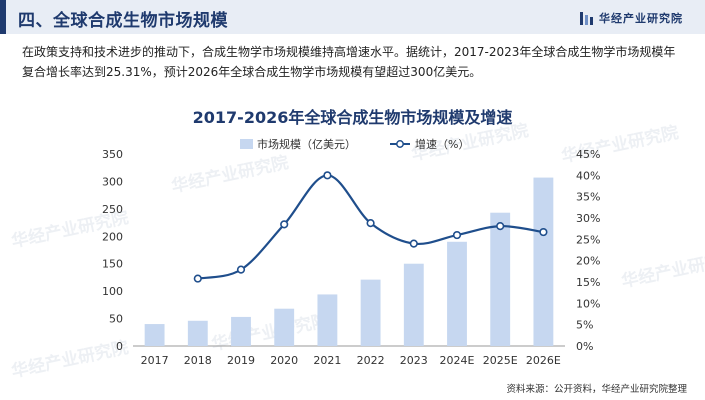 Image resolution: width=705 pixels, height=400 pixels. What do you see at coordinates (442, 144) in the screenshot?
I see `legend-line-label: 增速（%）` at bounding box center [442, 144].